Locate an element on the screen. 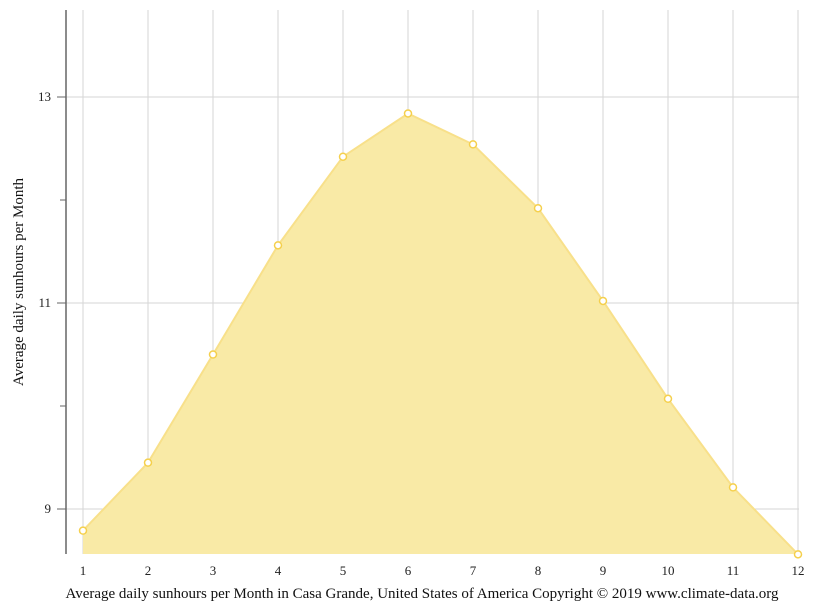 The image size is (815, 611). y-tick-label: 13 is located at coordinates (44, 96).